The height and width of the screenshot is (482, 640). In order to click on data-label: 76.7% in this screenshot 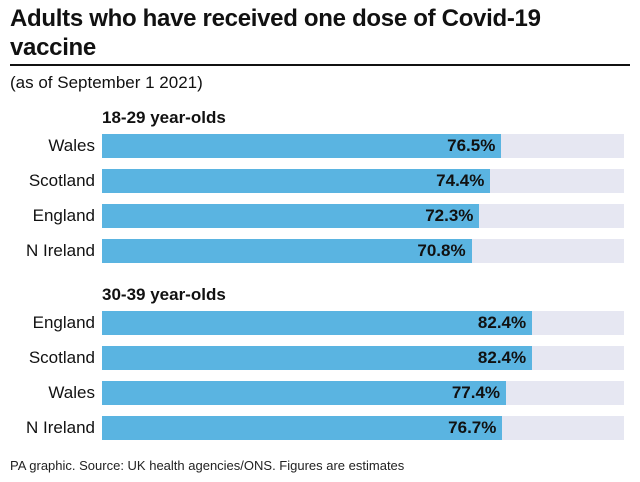, I will do `click(472, 427)`.